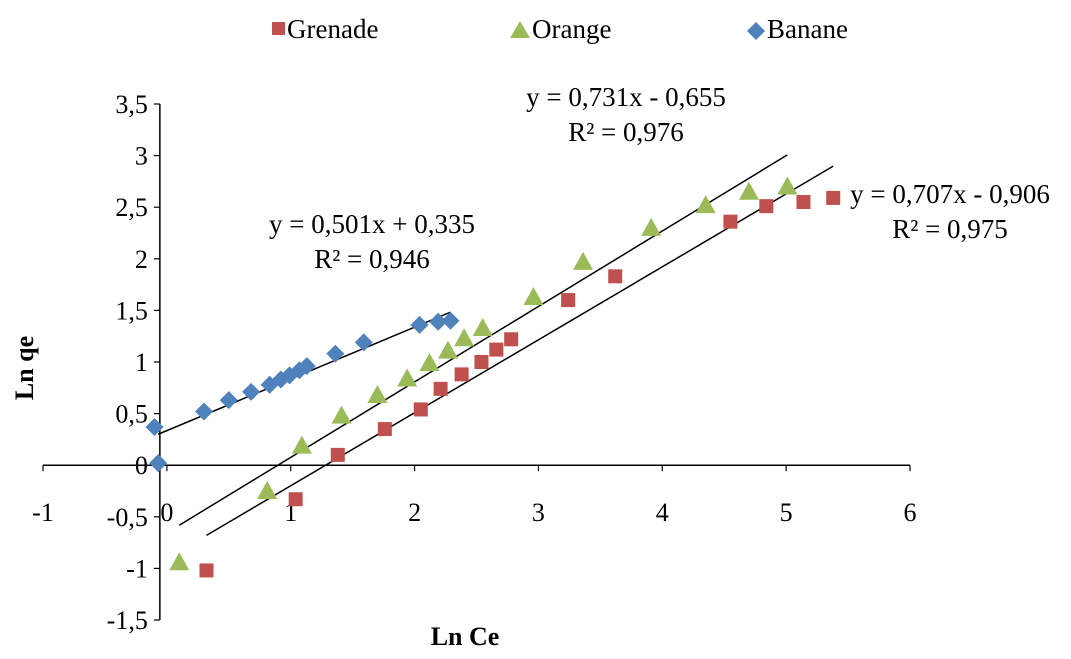 The width and height of the screenshot is (1071, 659). I want to click on equation-banane: y = 0,501x + 0,335, so click(372, 224).